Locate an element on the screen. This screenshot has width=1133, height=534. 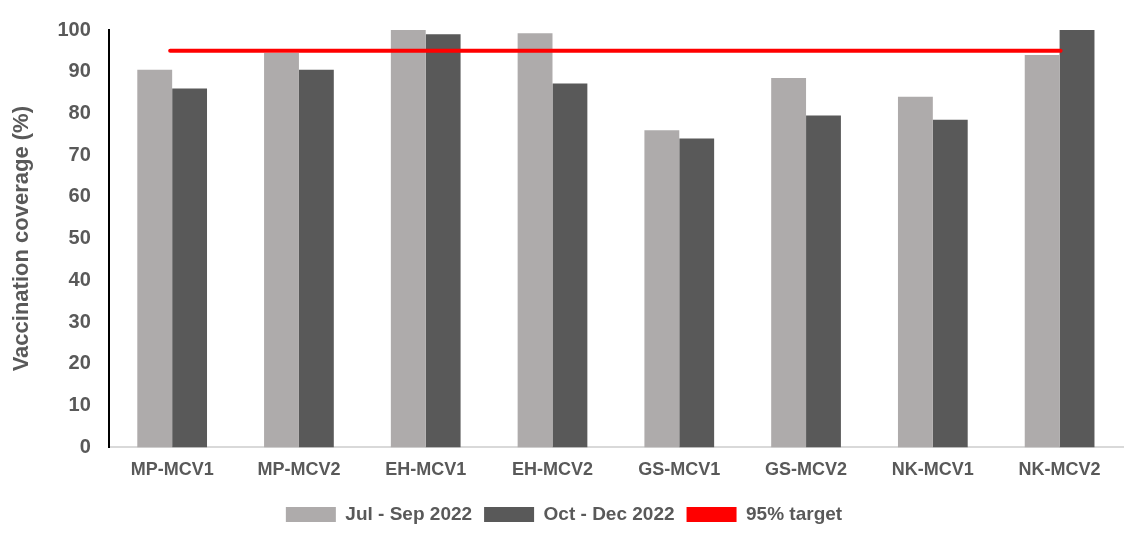
y-tick-label: 20 is located at coordinates (79, 362).